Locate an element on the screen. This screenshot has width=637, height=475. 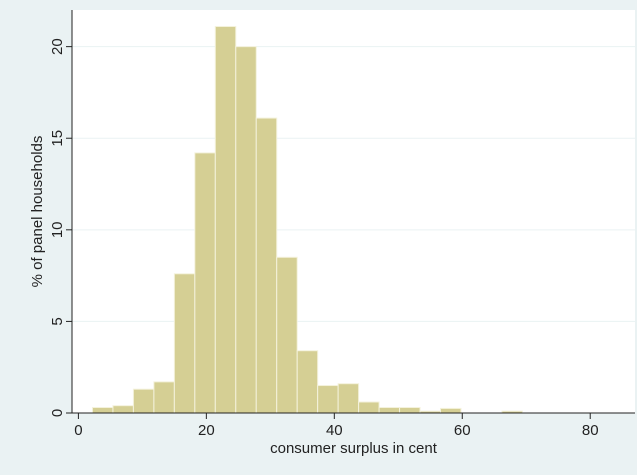
y-tick-label: 5 is located at coordinates (57, 321).